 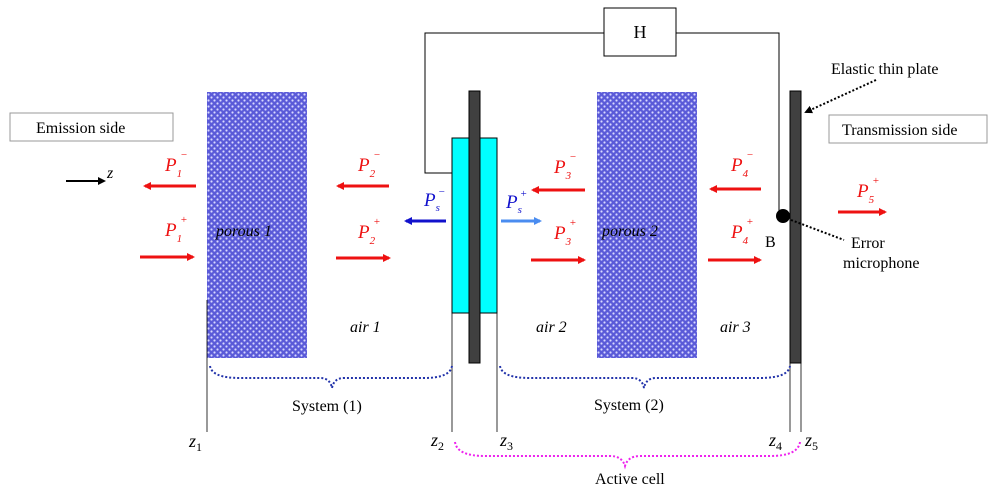 What do you see at coordinates (629, 231) in the screenshot?
I see `porous2-label: porous 2` at bounding box center [629, 231].